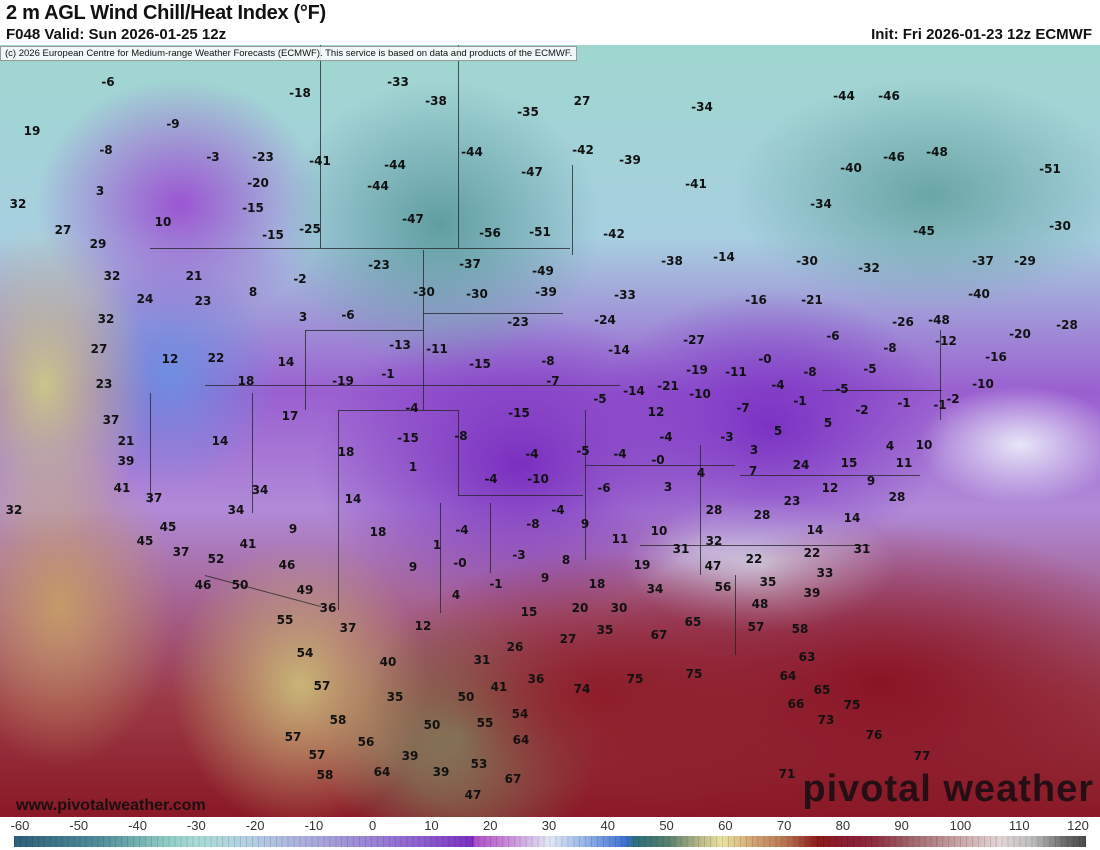 The width and height of the screenshot is (1100, 850). Describe the element at coordinates (1060, 226) in the screenshot. I see `temperature-label: -30` at that location.